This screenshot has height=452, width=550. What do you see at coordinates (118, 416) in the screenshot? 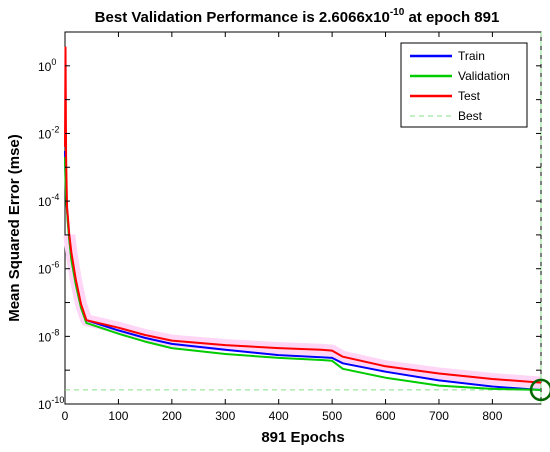
I see `x-tick-label: 100` at bounding box center [118, 416].